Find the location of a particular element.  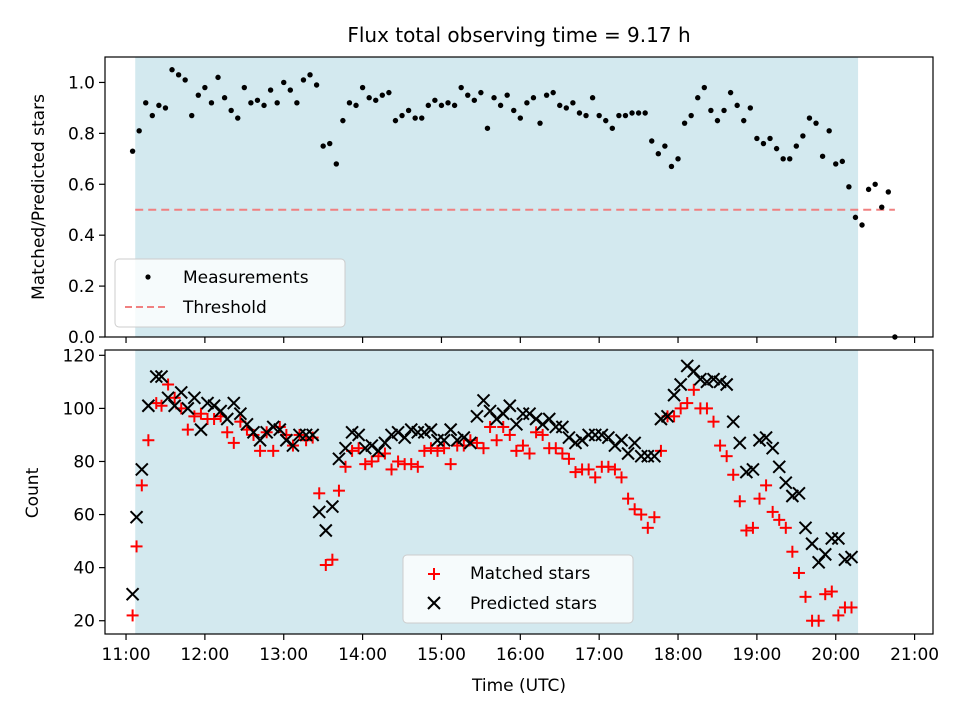

legend-marker-predicted-stars is located at coordinates (434, 603).